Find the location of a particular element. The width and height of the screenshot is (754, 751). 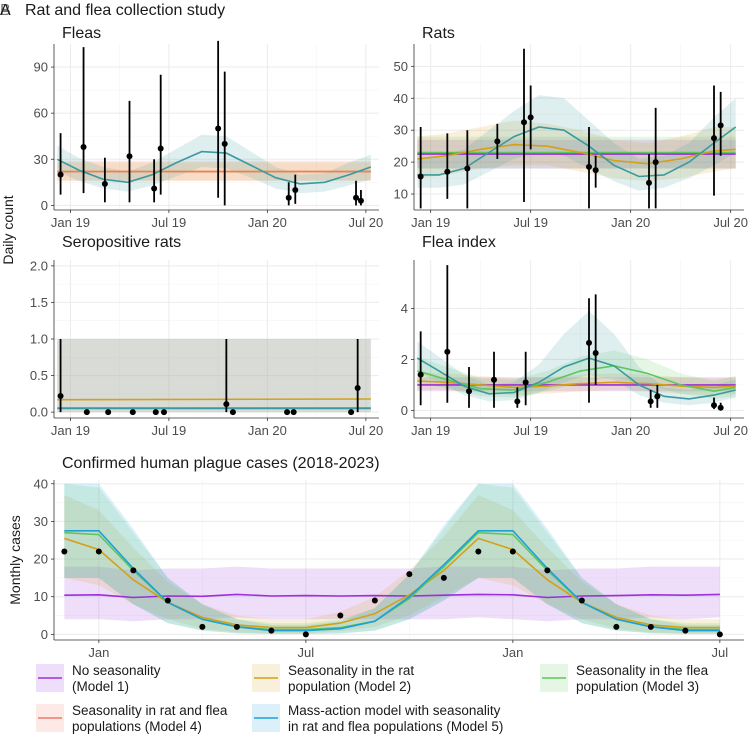

x-tick-label: Jan 19 is located at coordinates (70, 222).